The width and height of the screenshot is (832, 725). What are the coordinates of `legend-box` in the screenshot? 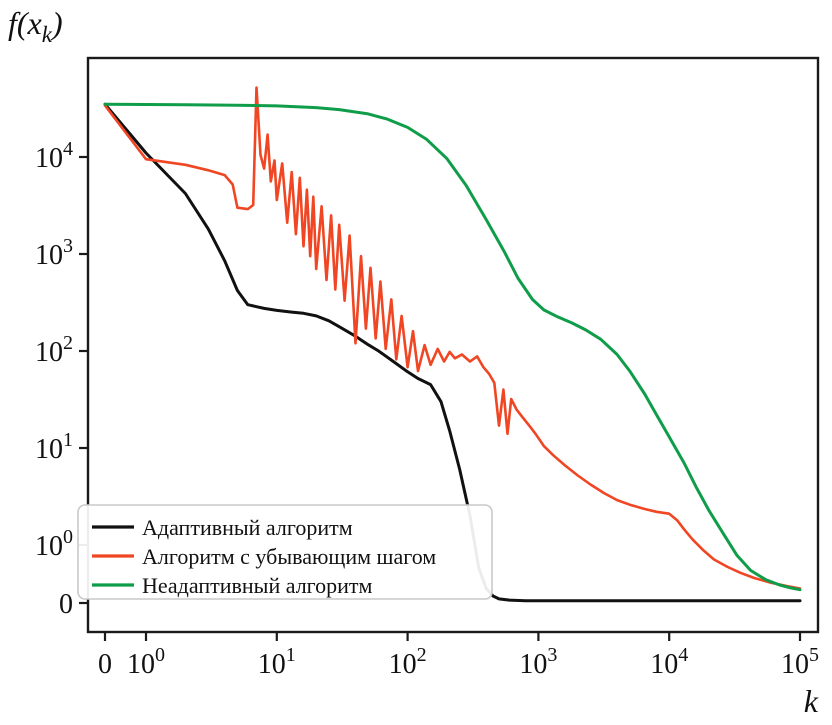 It's located at (285, 552).